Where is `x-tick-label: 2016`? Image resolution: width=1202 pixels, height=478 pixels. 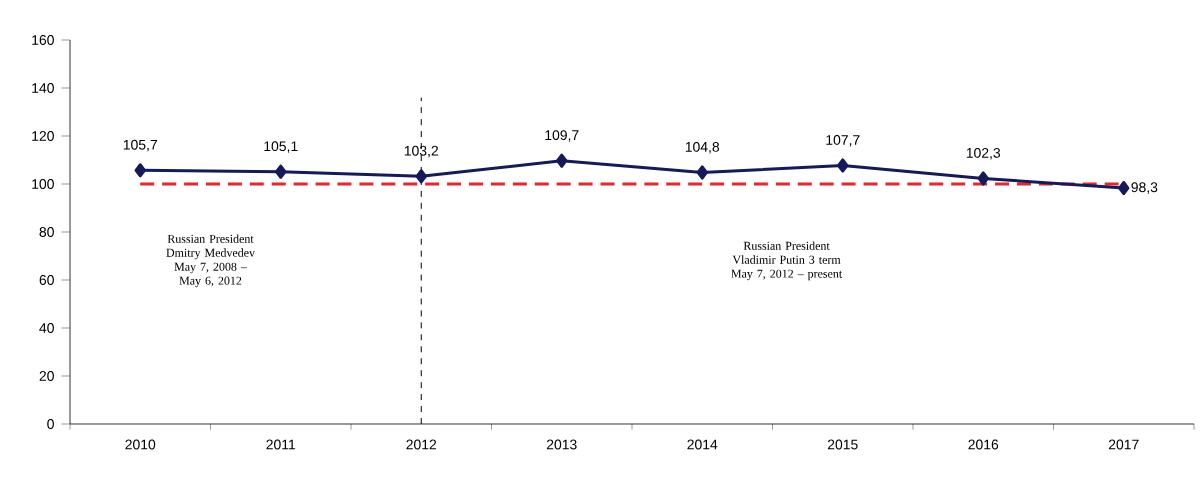 x-tick-label: 2016 is located at coordinates (983, 444).